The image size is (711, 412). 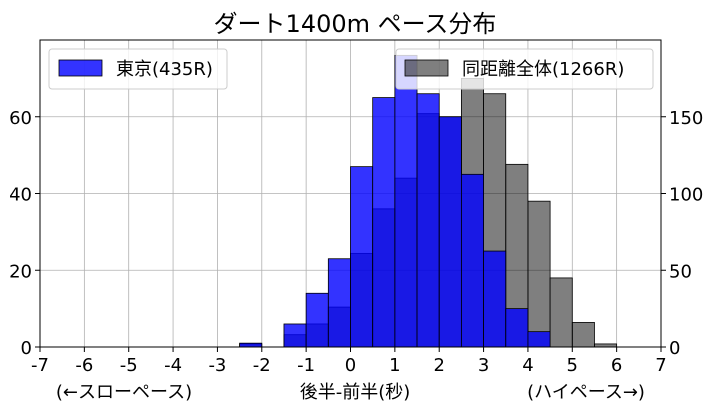 What do you see at coordinates (350, 365) in the screenshot?
I see `x-tick-label-7: 0` at bounding box center [350, 365].